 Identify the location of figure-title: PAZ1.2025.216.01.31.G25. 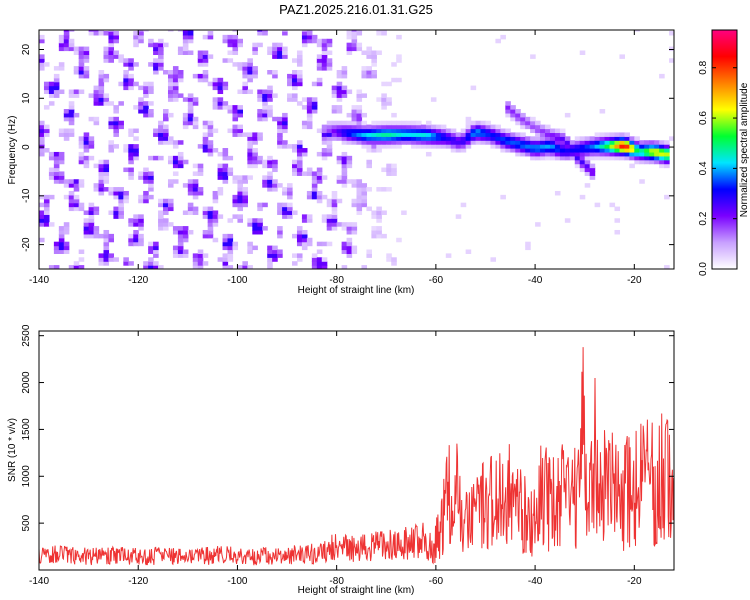
(356, 9).